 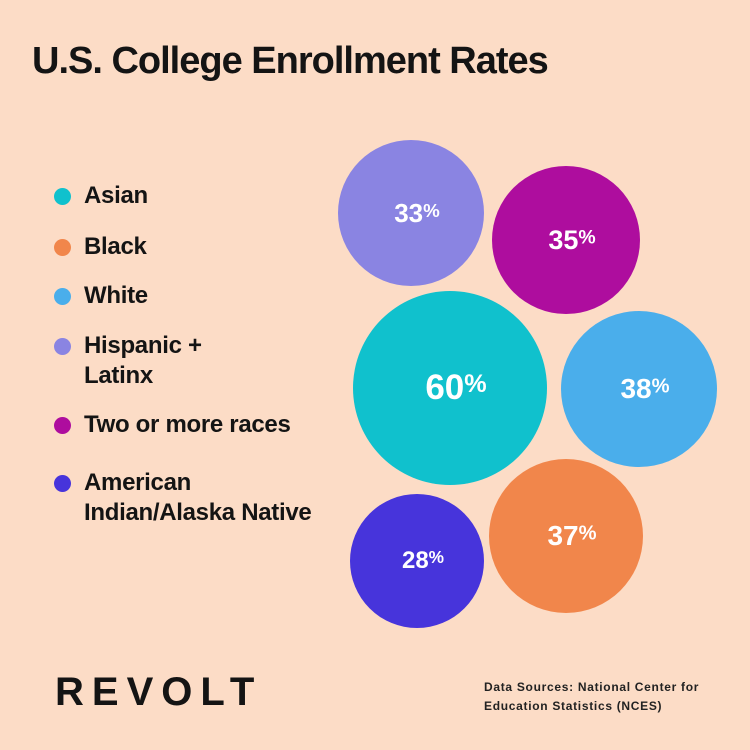 I want to click on legend-label: White, so click(x=116, y=295).